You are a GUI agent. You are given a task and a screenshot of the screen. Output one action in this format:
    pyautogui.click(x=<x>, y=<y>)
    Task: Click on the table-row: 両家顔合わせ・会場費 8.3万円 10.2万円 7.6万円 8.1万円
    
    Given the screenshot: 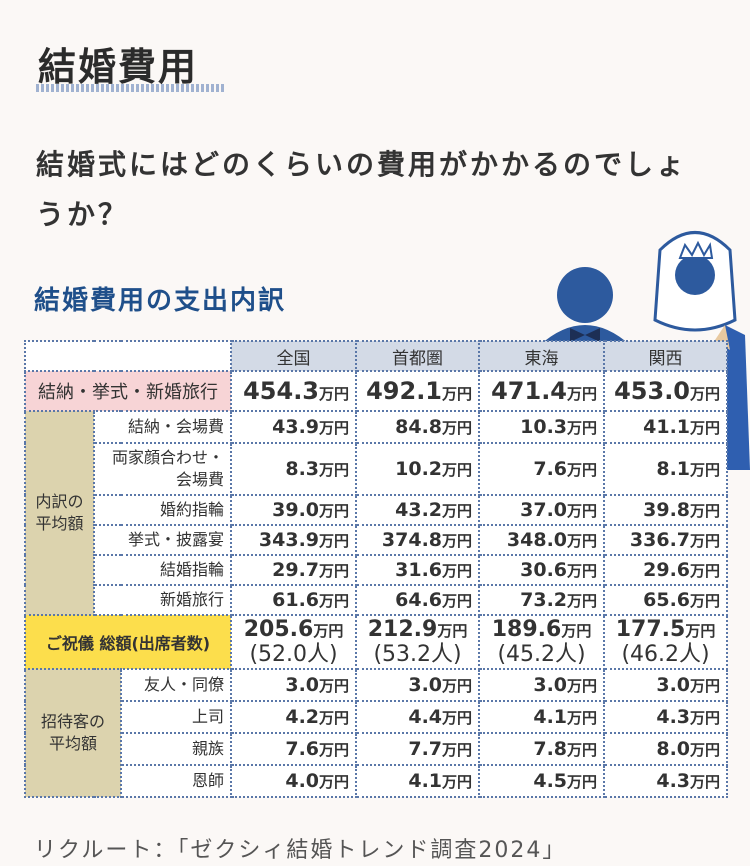 What is the action you would take?
    pyautogui.click(x=377, y=469)
    